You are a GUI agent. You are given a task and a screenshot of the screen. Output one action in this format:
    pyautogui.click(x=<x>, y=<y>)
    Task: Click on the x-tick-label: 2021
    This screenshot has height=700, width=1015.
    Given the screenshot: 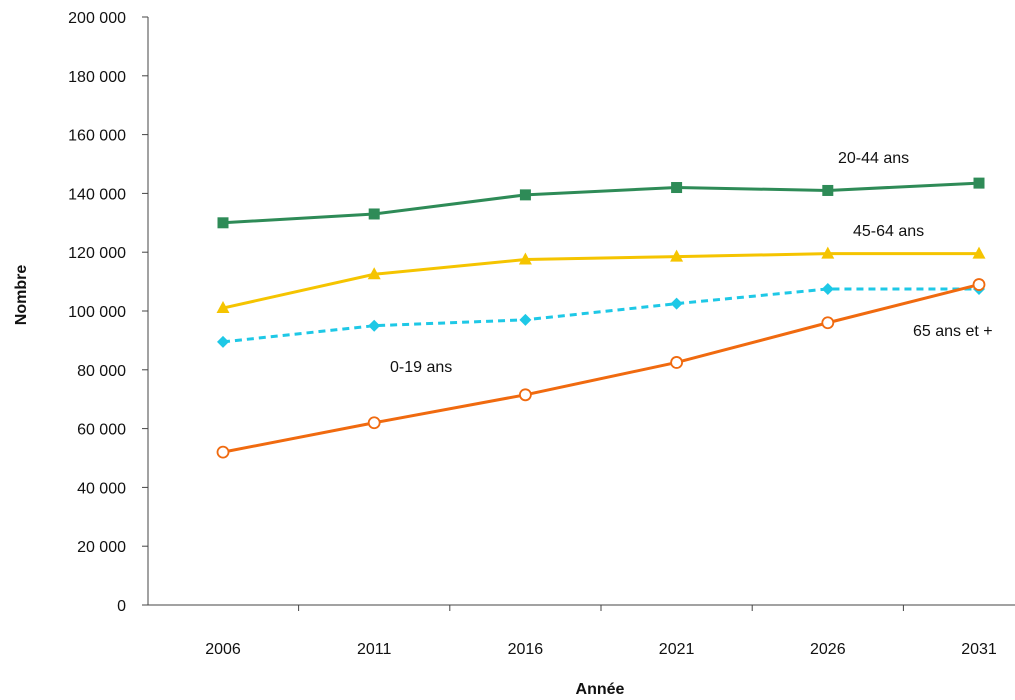 What is the action you would take?
    pyautogui.click(x=677, y=649)
    